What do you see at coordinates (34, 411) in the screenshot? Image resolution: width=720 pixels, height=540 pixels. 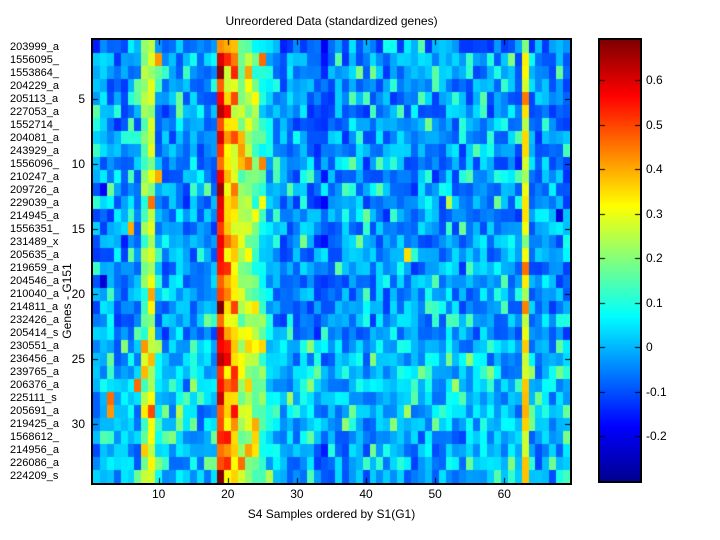 I see `row-label: 205691_a` at bounding box center [34, 411].